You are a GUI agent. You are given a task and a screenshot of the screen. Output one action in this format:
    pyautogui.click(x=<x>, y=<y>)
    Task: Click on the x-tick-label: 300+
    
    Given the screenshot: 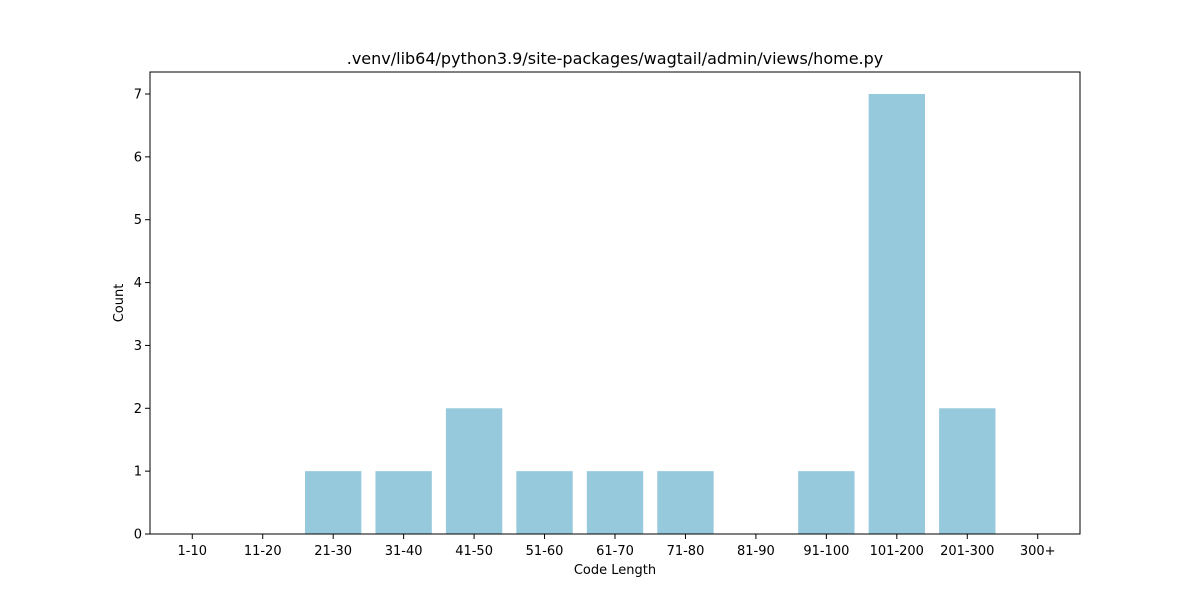 What is the action you would take?
    pyautogui.click(x=1038, y=551)
    